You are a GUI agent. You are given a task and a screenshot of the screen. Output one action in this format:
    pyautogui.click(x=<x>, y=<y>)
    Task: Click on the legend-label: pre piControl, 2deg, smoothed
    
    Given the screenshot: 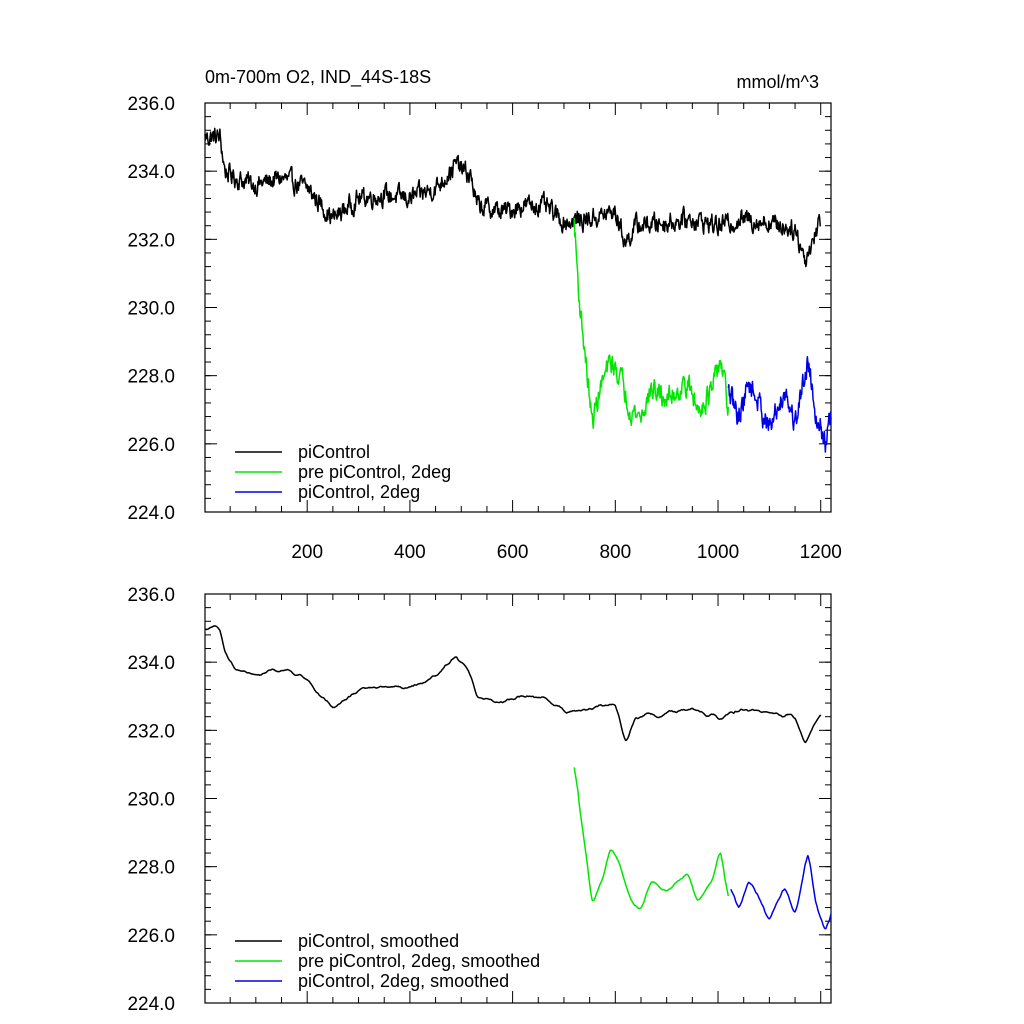 What is the action you would take?
    pyautogui.click(x=419, y=961)
    